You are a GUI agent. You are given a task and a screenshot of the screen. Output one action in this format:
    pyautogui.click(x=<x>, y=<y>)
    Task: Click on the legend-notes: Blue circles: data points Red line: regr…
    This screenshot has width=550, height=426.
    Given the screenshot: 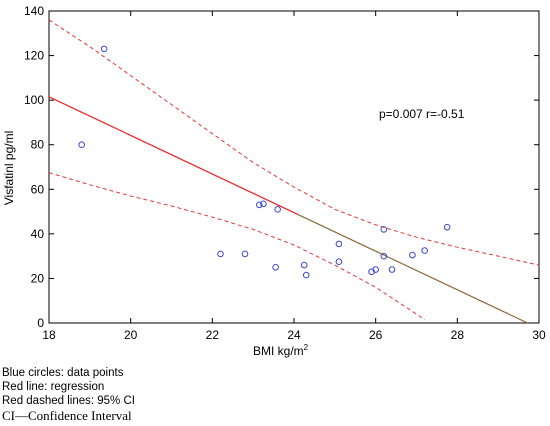 What is the action you would take?
    pyautogui.click(x=68, y=395)
    